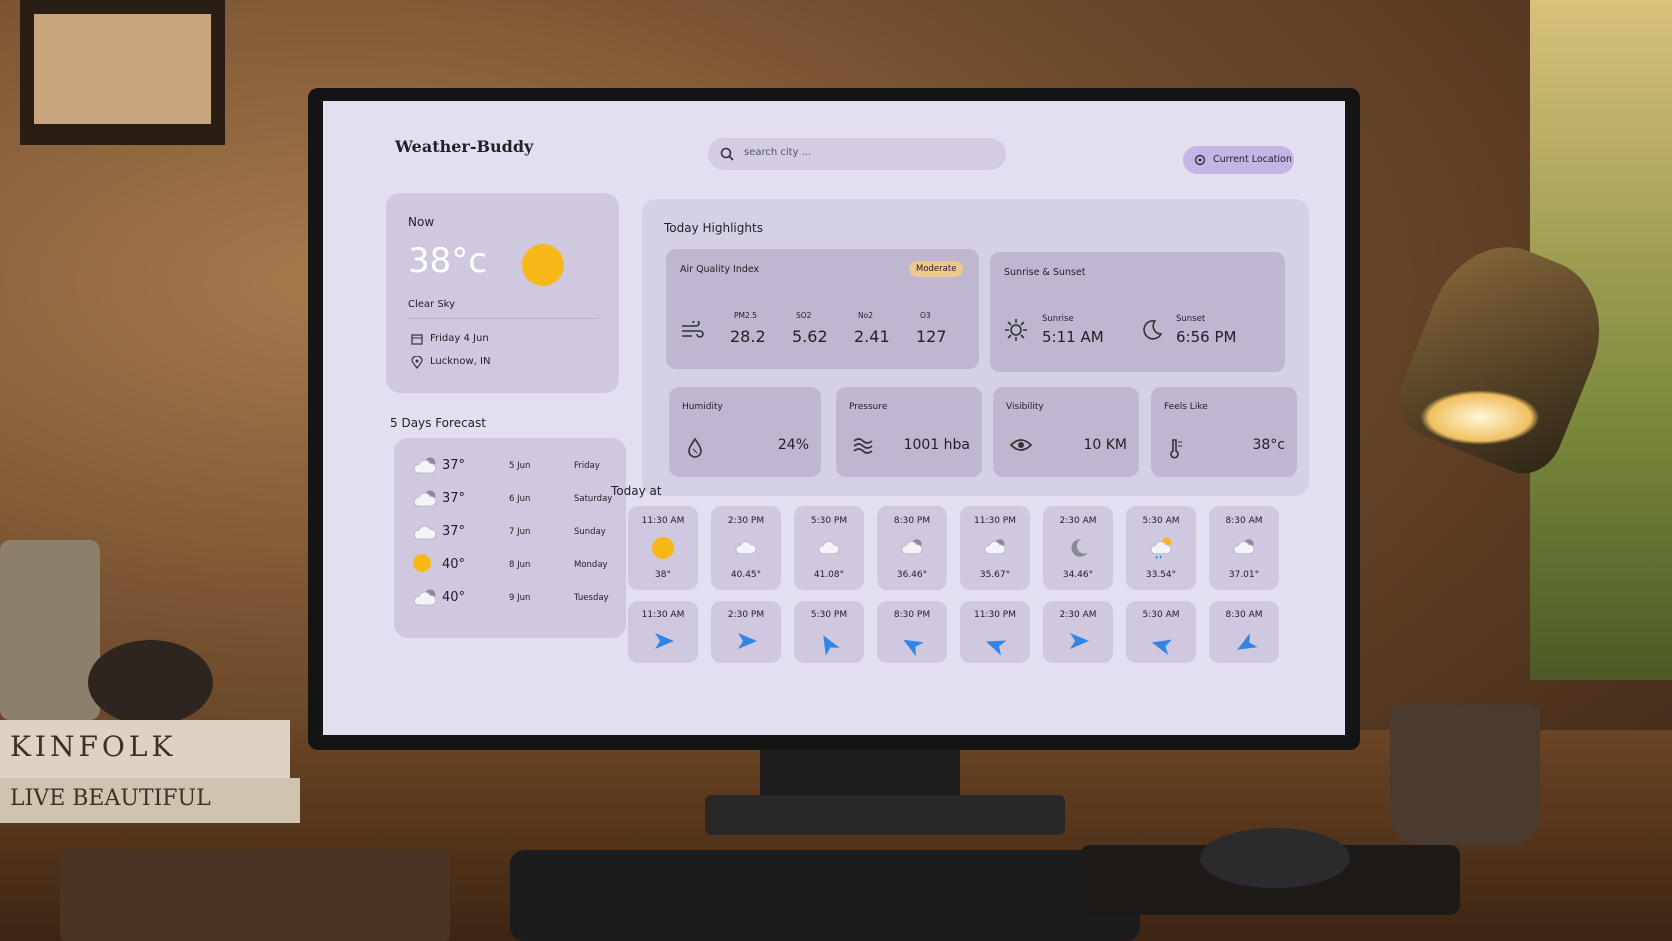  What do you see at coordinates (825, 895) in the screenshot?
I see `keyboard` at bounding box center [825, 895].